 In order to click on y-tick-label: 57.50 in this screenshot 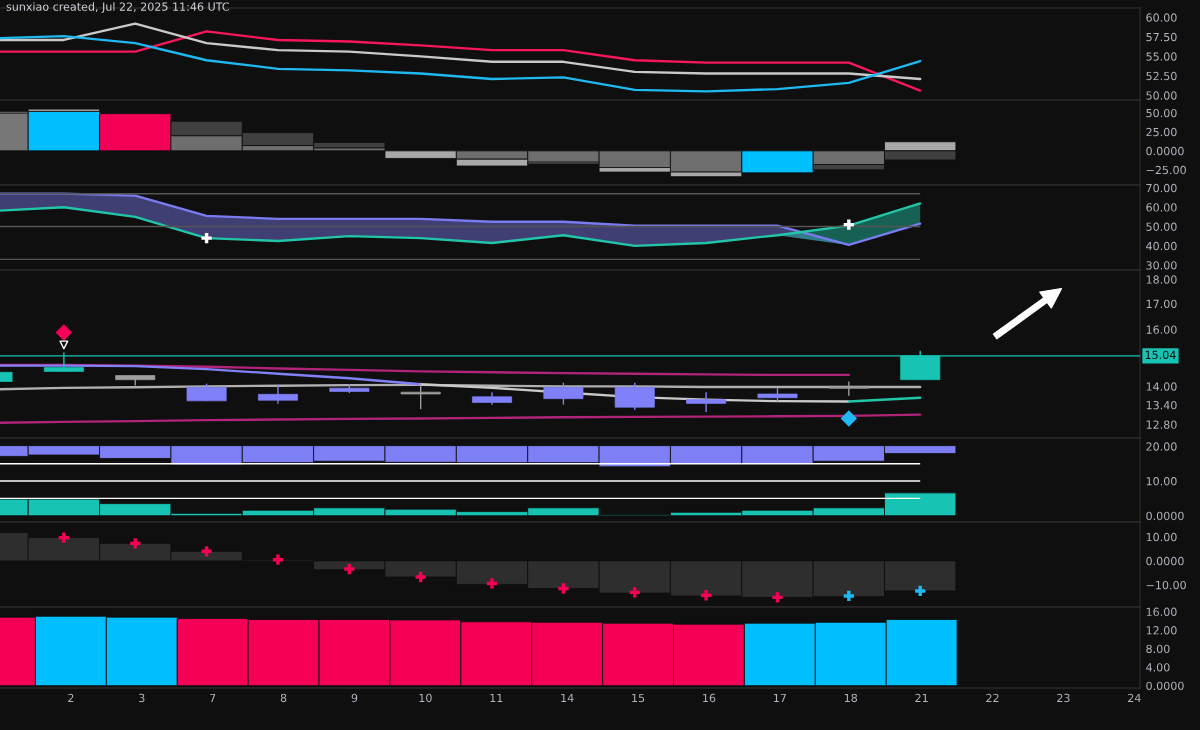, I will do `click(1161, 37)`.